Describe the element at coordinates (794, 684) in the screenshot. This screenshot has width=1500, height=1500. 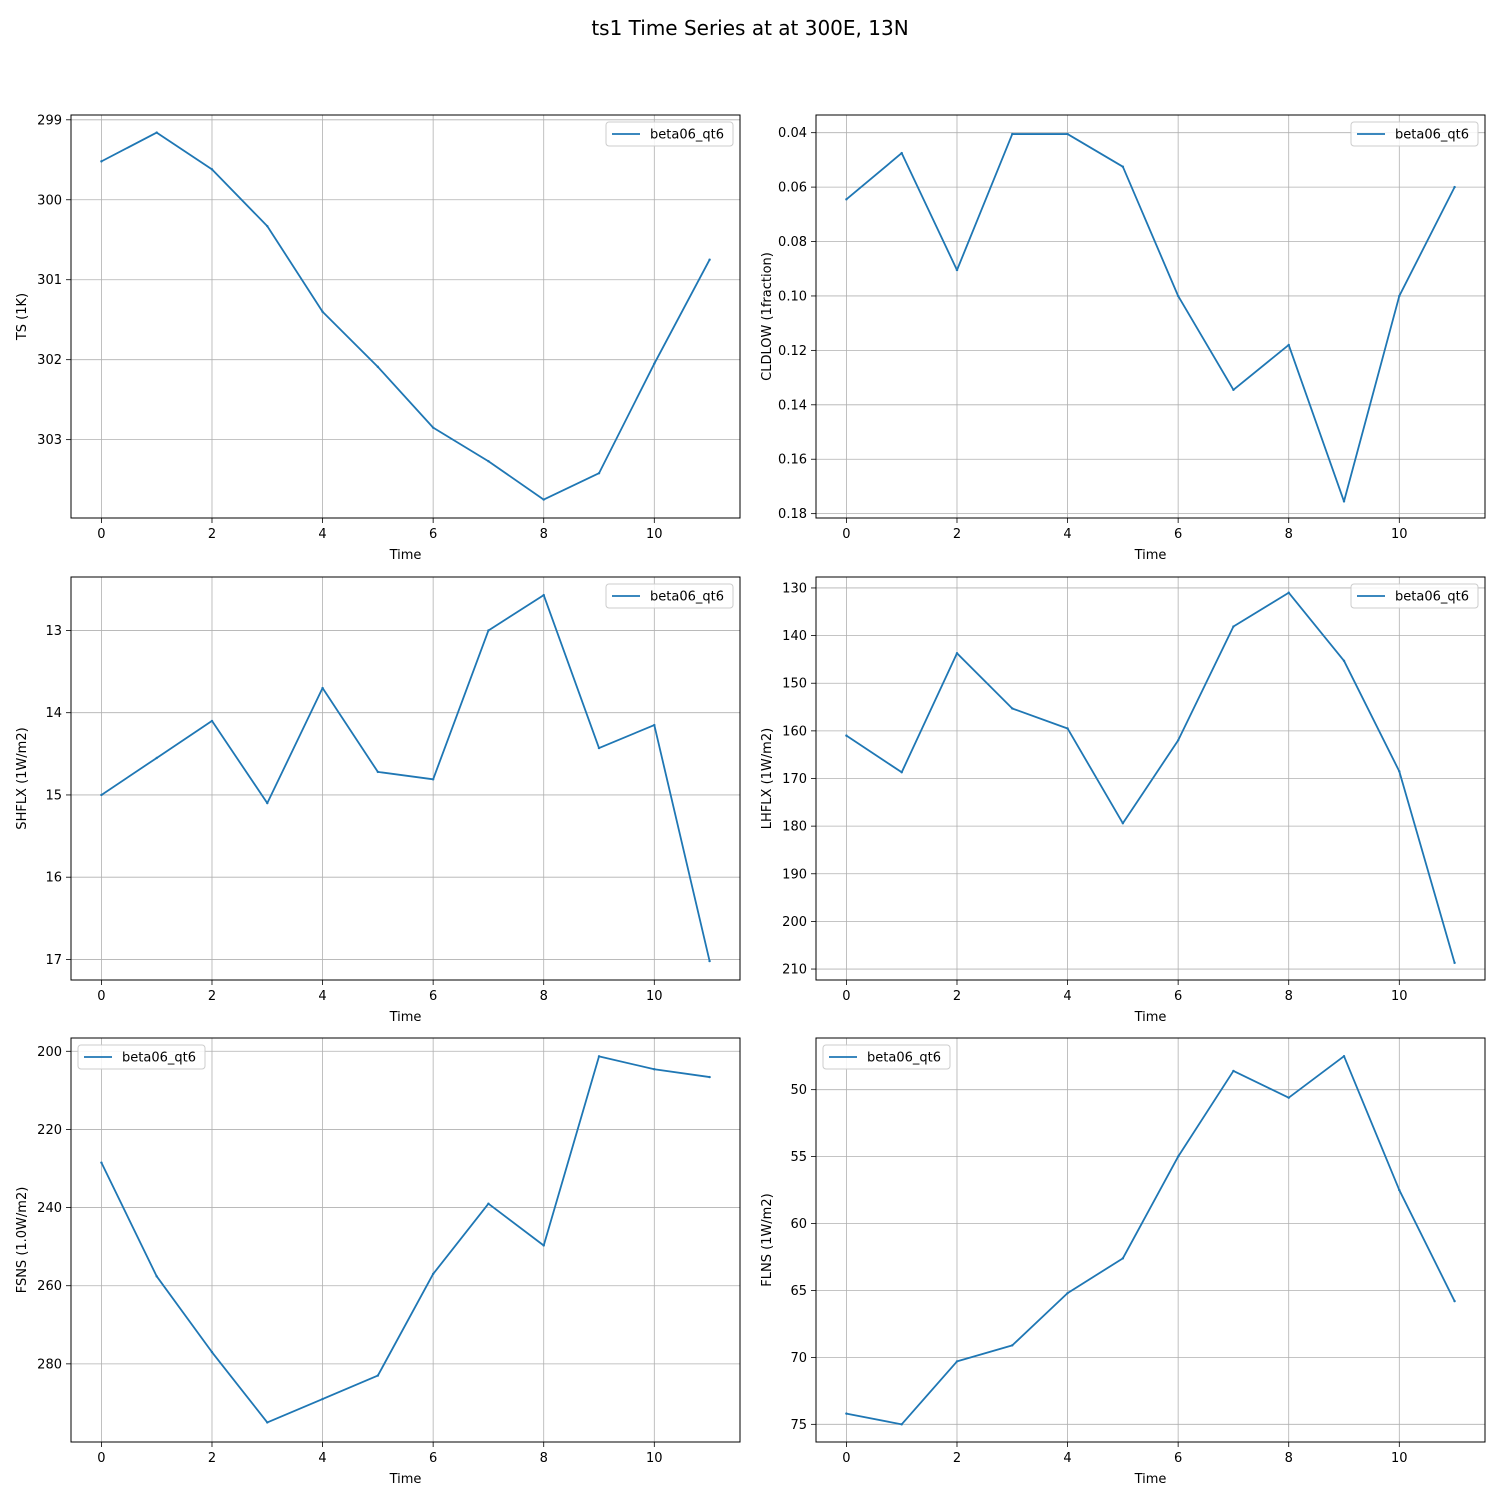
I see `y-tick-label: 150` at that location.